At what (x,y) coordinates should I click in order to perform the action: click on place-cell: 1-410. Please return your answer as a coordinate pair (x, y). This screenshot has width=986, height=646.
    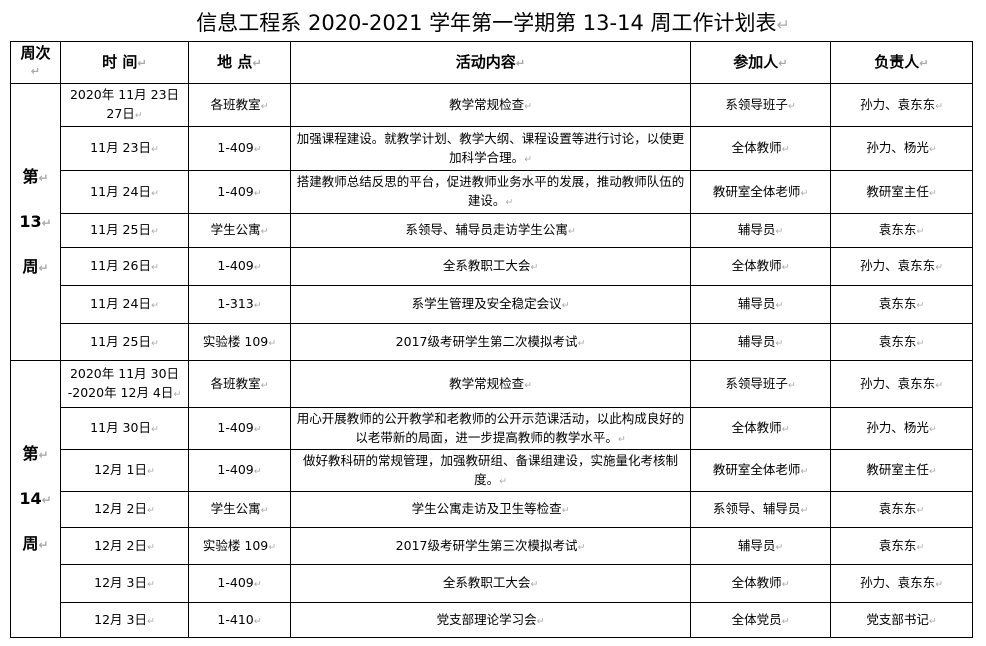
    Looking at the image, I should click on (239, 620).